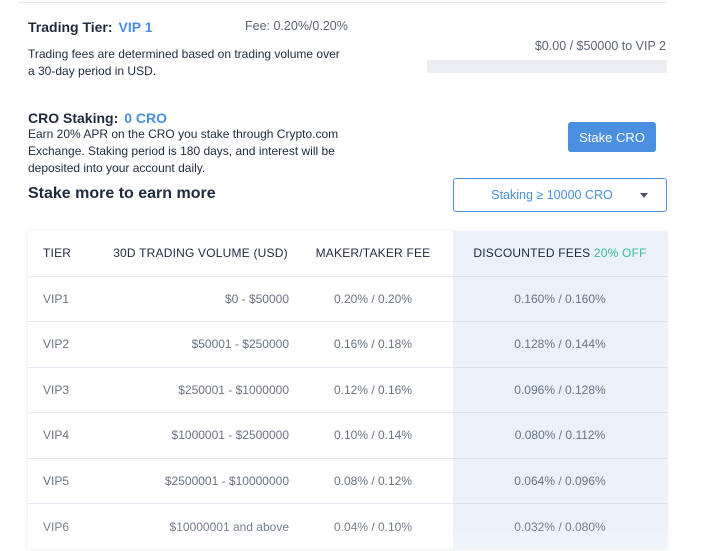 The image size is (710, 551). I want to click on cell-fee: 0.10% / 0.14%, so click(373, 435).